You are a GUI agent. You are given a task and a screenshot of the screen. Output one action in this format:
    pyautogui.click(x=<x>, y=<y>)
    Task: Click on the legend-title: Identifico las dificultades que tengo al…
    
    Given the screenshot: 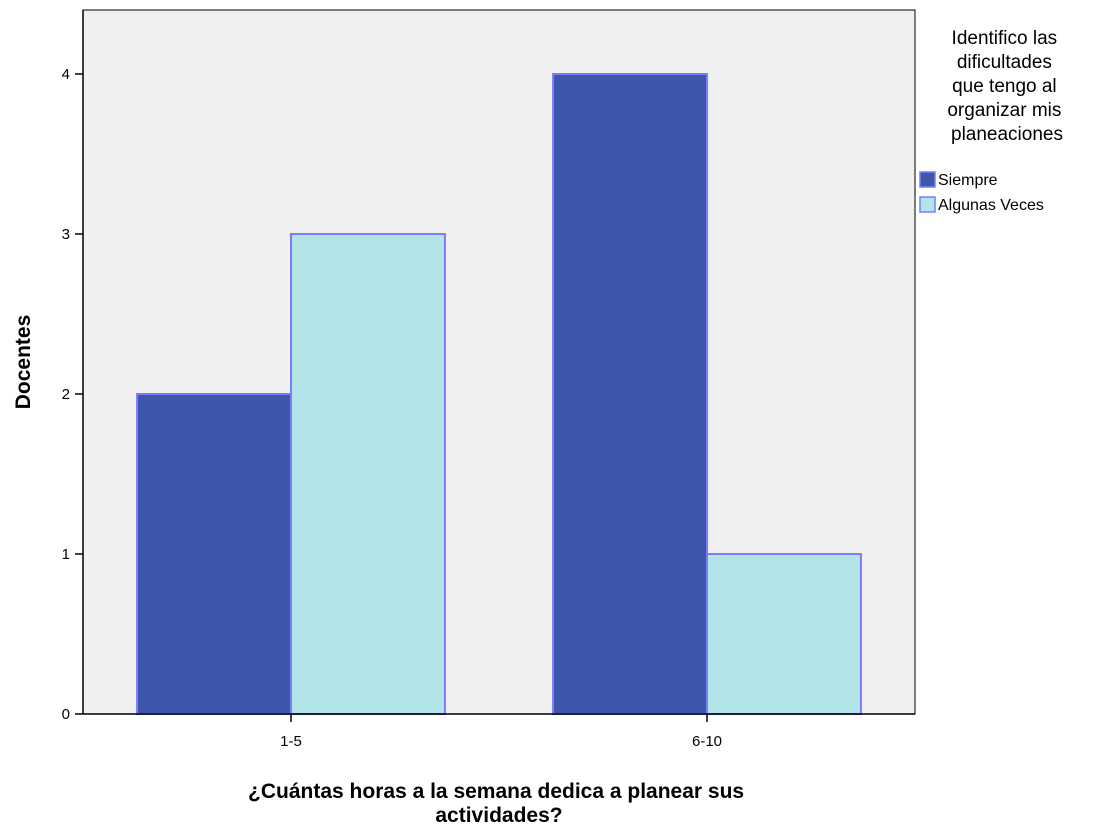 What is the action you would take?
    pyautogui.click(x=1006, y=86)
    